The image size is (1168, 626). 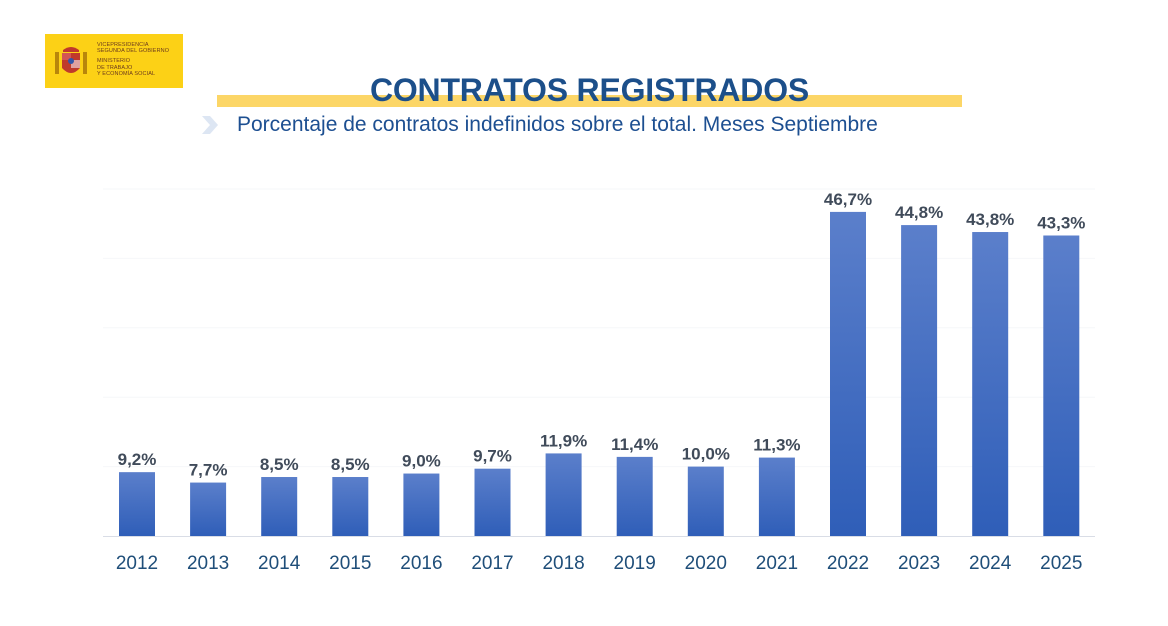 What do you see at coordinates (350, 563) in the screenshot?
I see `x-tick-label-2015: 2015` at bounding box center [350, 563].